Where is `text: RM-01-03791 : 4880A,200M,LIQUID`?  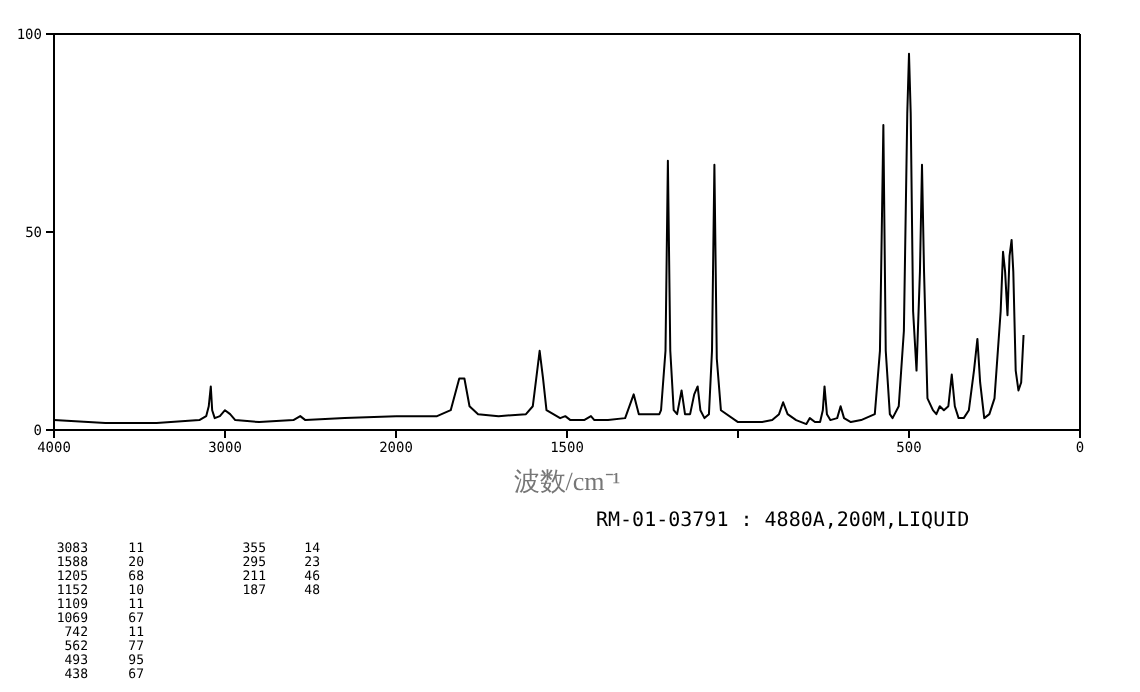 text: RM-01-03791 : 4880A,200M,LIQUID is located at coordinates (783, 521).